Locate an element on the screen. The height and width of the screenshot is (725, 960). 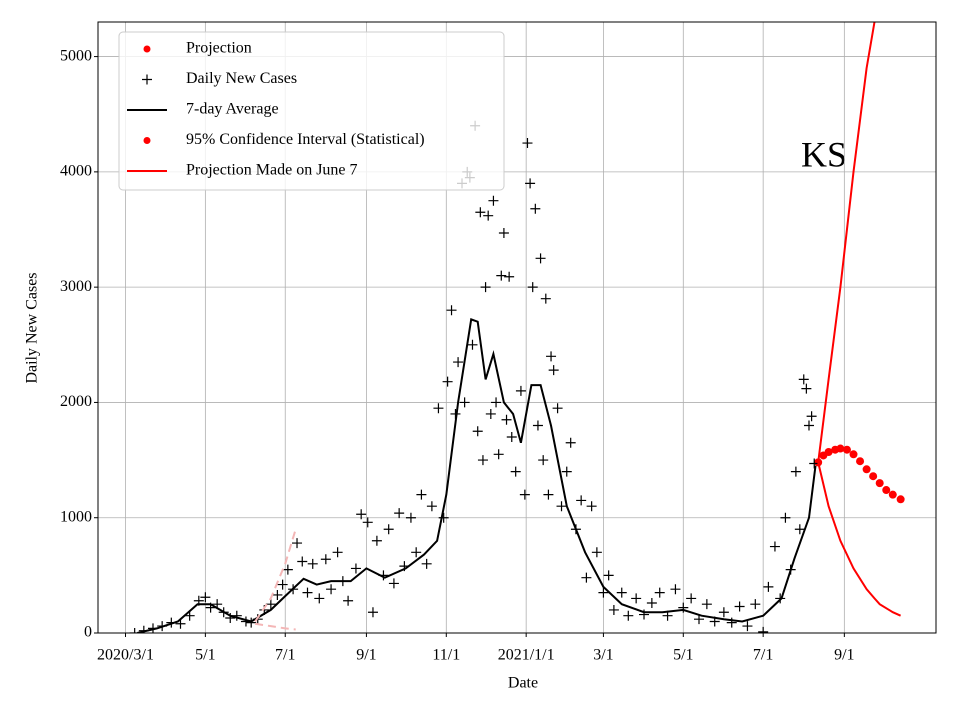
legend-label: 7-day Average is located at coordinates (232, 109).